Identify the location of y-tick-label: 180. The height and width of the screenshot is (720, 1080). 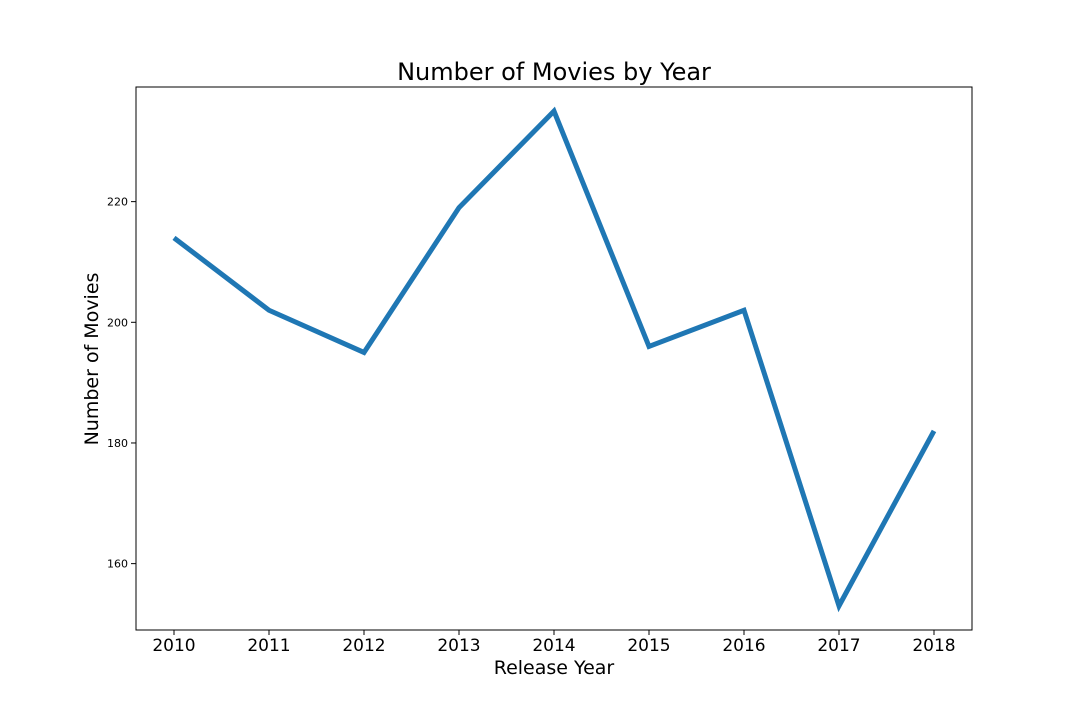
(117, 443).